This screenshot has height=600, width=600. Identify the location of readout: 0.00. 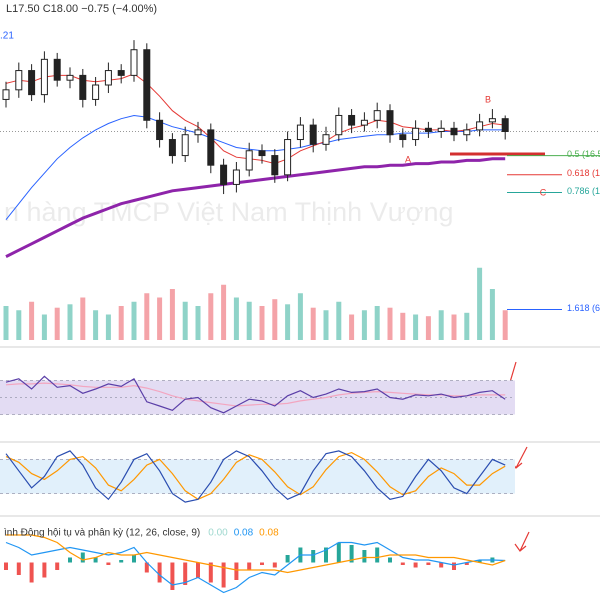
(218, 533).